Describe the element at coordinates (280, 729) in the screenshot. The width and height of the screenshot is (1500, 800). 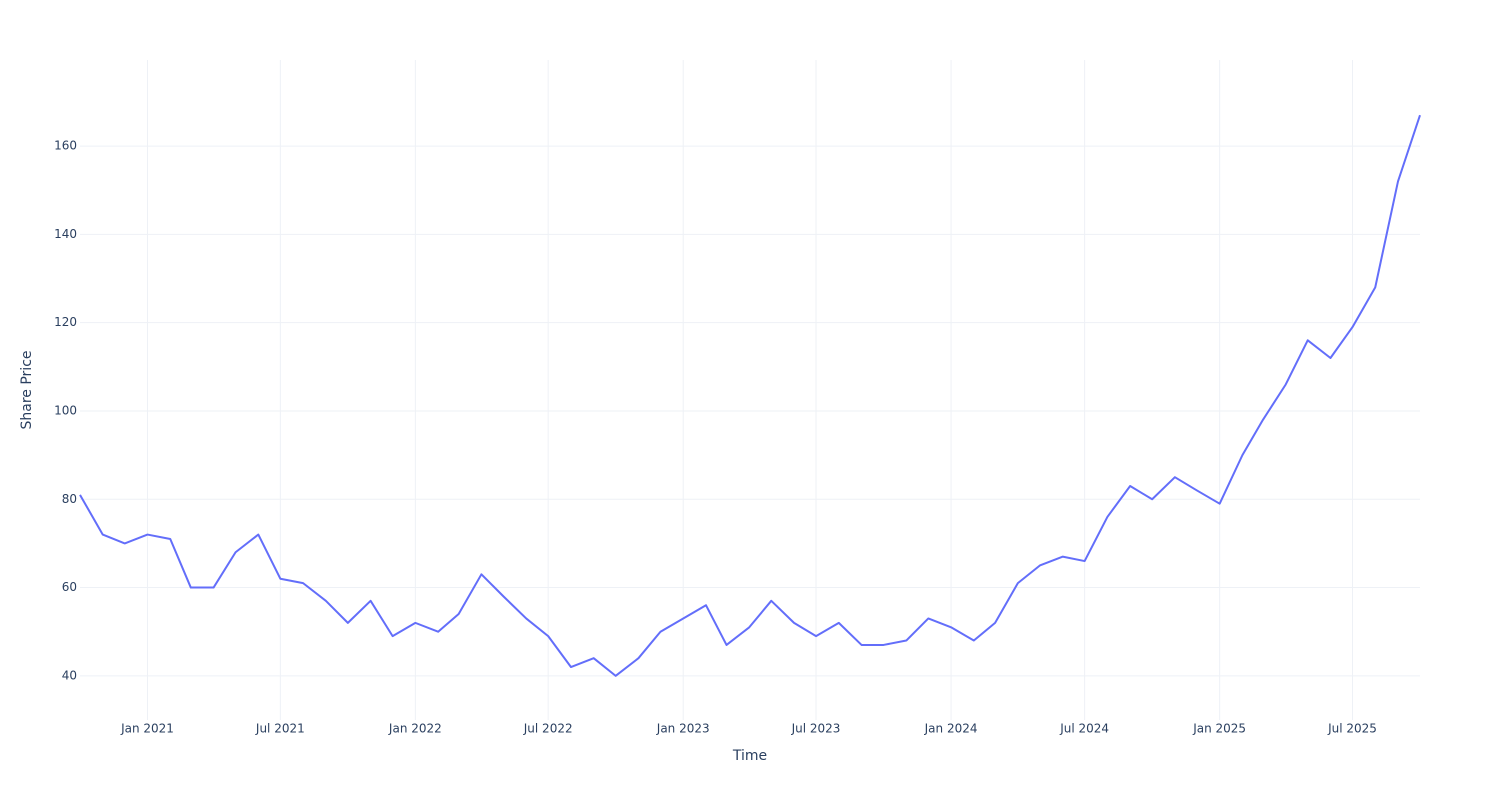
I see `x-tick-label: Jul 2021` at that location.